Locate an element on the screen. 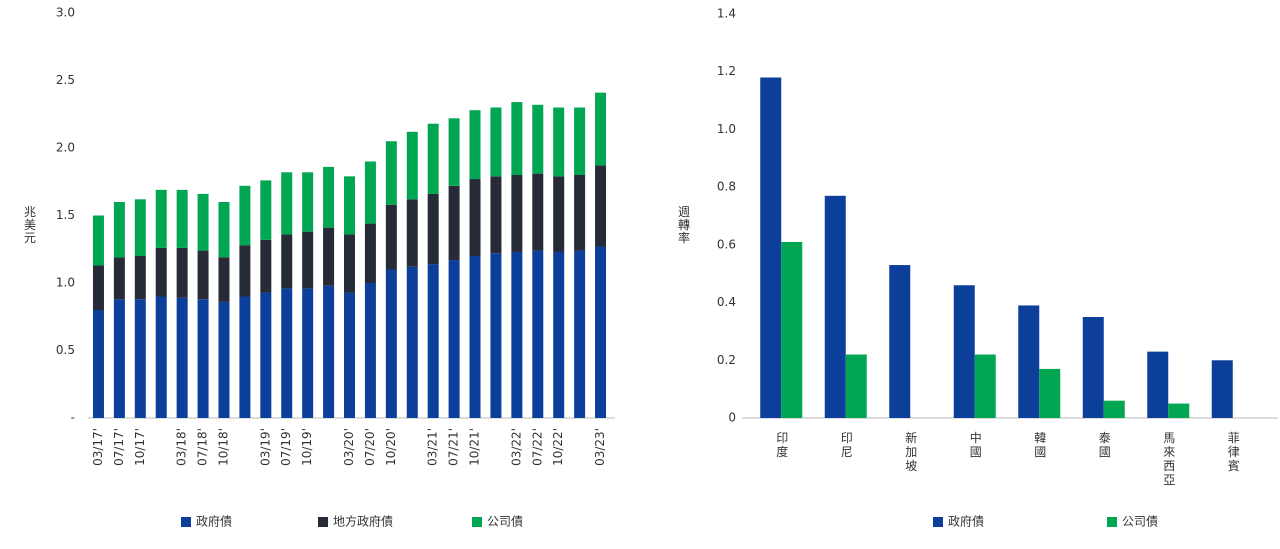 This screenshot has width=1280, height=549. y-tick-label: 0.4 is located at coordinates (726, 302).